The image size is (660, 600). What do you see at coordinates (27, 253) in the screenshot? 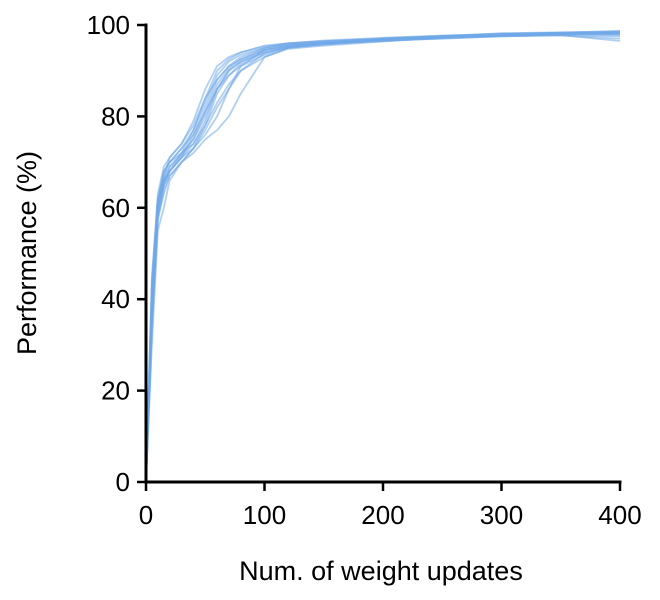
I see `y-axis-title: Performance (%)` at bounding box center [27, 253].